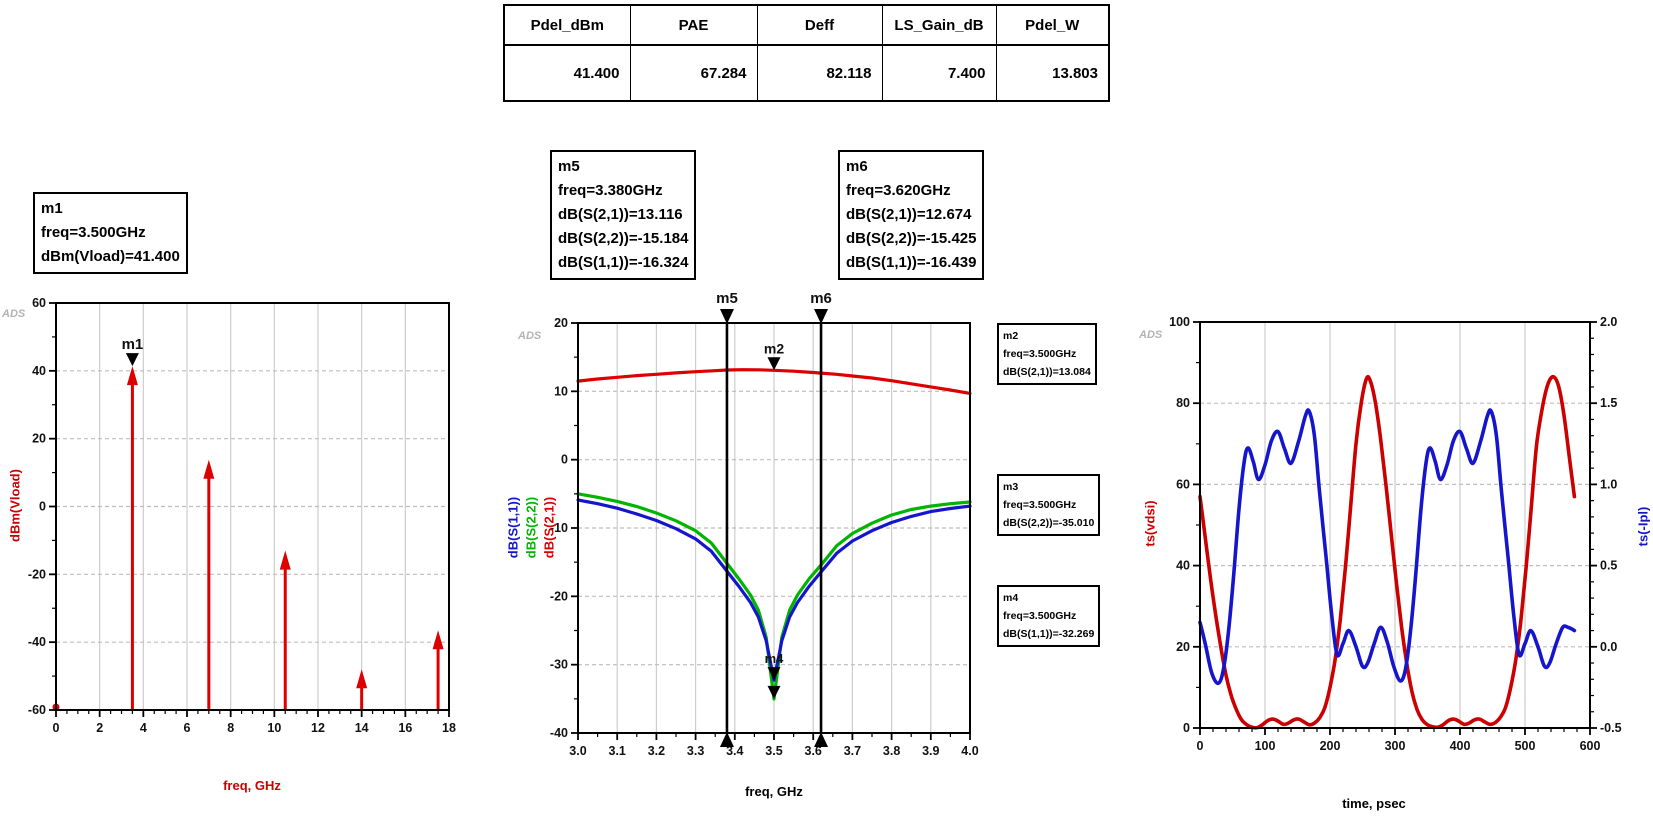 This screenshot has width=1653, height=822. Describe the element at coordinates (567, 25) in the screenshot. I see `table-header-pdel-dbm: Pdel_dBm` at that location.